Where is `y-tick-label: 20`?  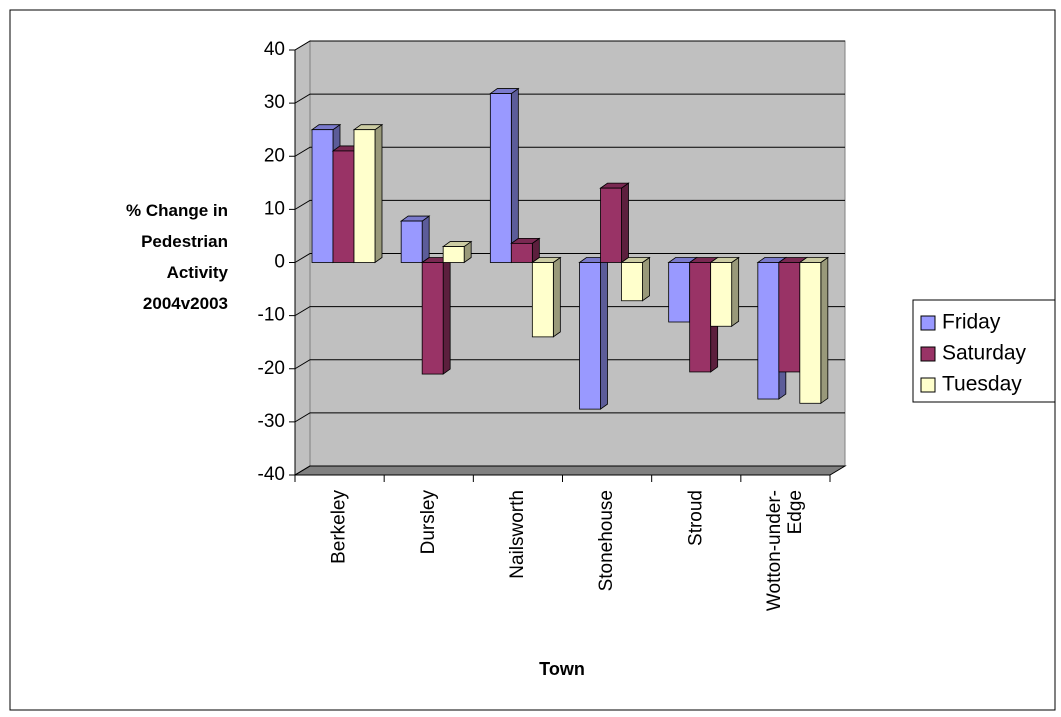
y-tick-label: 20 is located at coordinates (274, 155).